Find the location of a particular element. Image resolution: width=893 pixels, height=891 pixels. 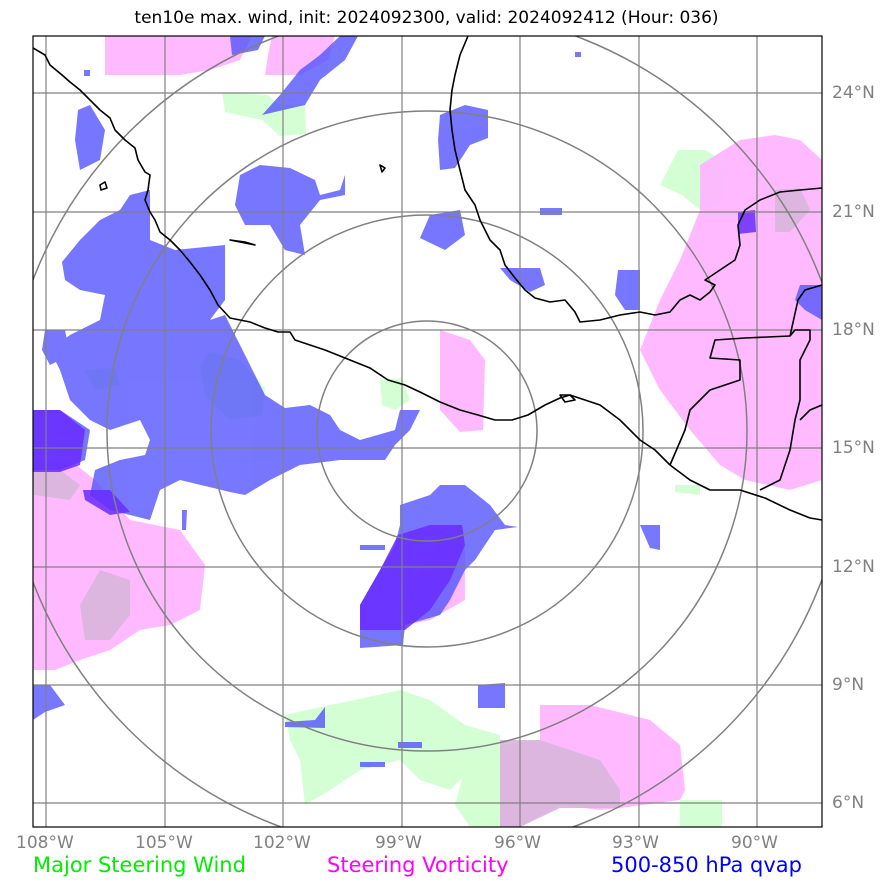

longitude-label: 96°W is located at coordinates (517, 843).